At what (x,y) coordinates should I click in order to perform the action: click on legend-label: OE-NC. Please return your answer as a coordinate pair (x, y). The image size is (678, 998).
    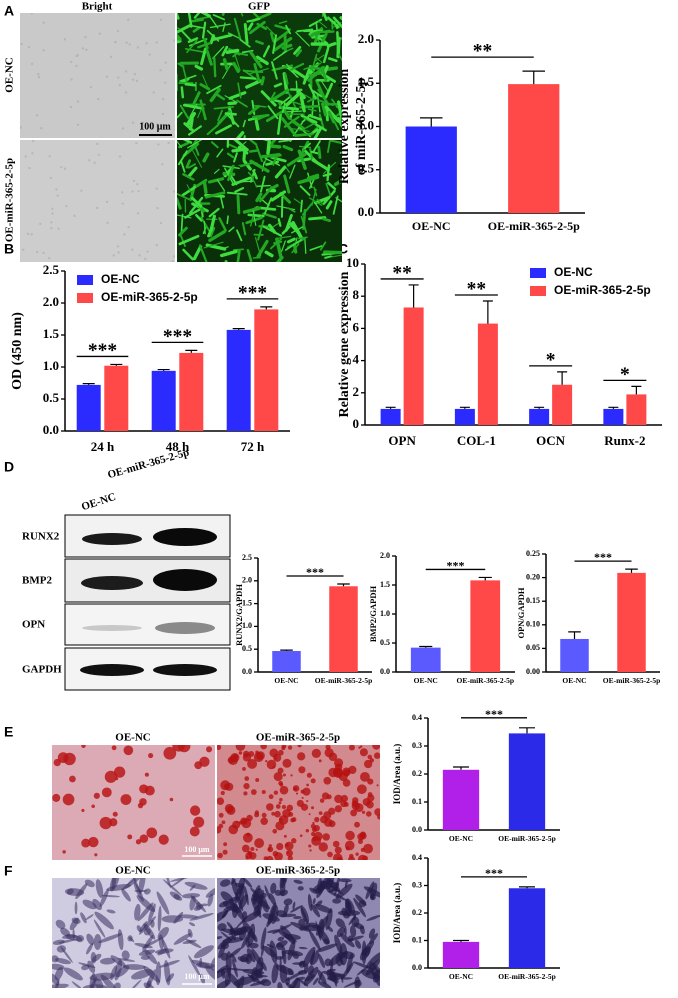
    Looking at the image, I should click on (120, 279).